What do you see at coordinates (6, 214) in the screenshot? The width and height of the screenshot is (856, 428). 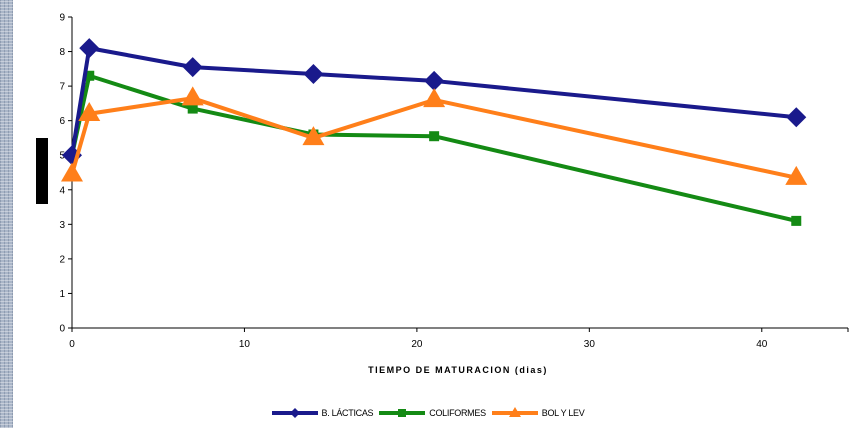 I see `left-border-strip` at bounding box center [6, 214].